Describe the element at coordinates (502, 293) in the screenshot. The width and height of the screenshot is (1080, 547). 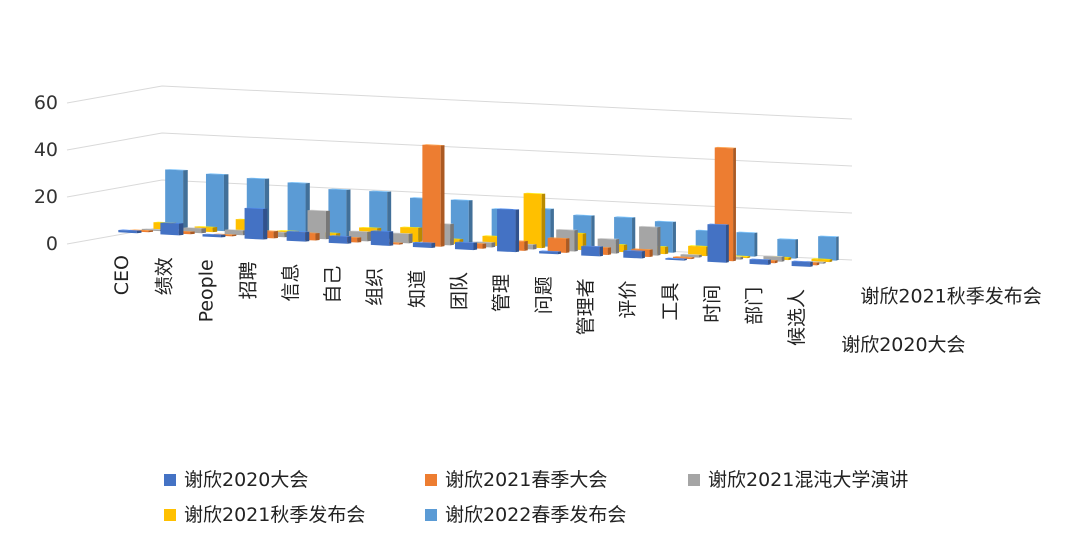
I see `category-label: 管理` at that location.